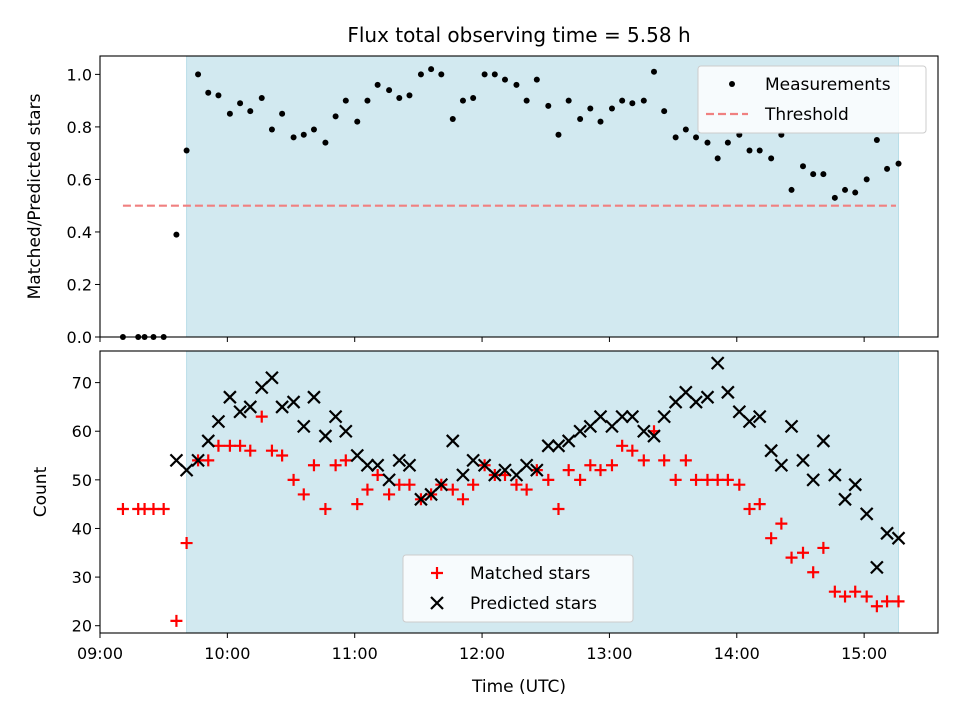 The image size is (960, 720). Describe the element at coordinates (828, 85) in the screenshot. I see `legend-label: Measurements` at that location.